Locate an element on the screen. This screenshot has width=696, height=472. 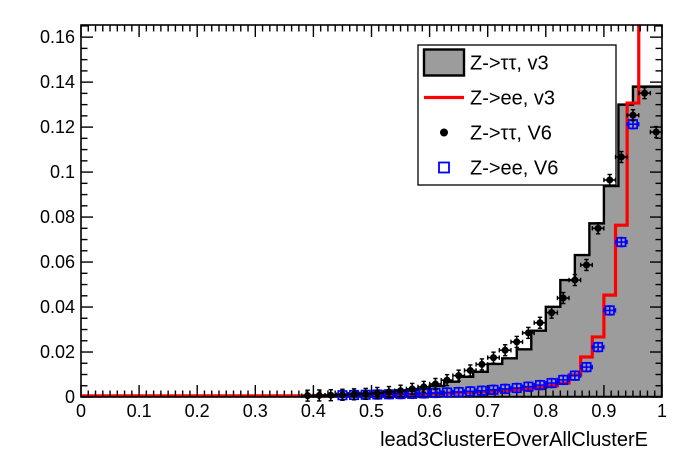
y-axis-tick-label: 0.06 is located at coordinates (57, 262).